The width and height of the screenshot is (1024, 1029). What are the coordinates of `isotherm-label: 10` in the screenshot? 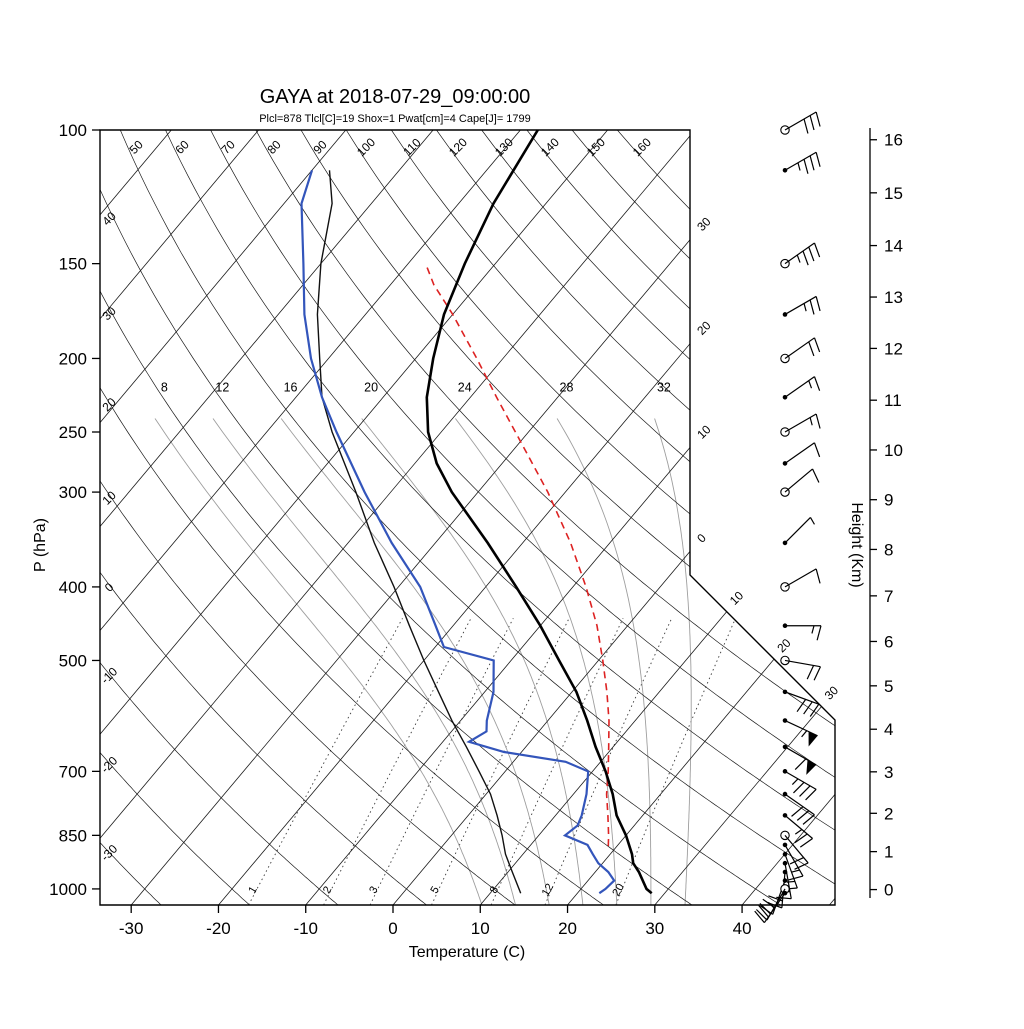 It's located at (704, 432).